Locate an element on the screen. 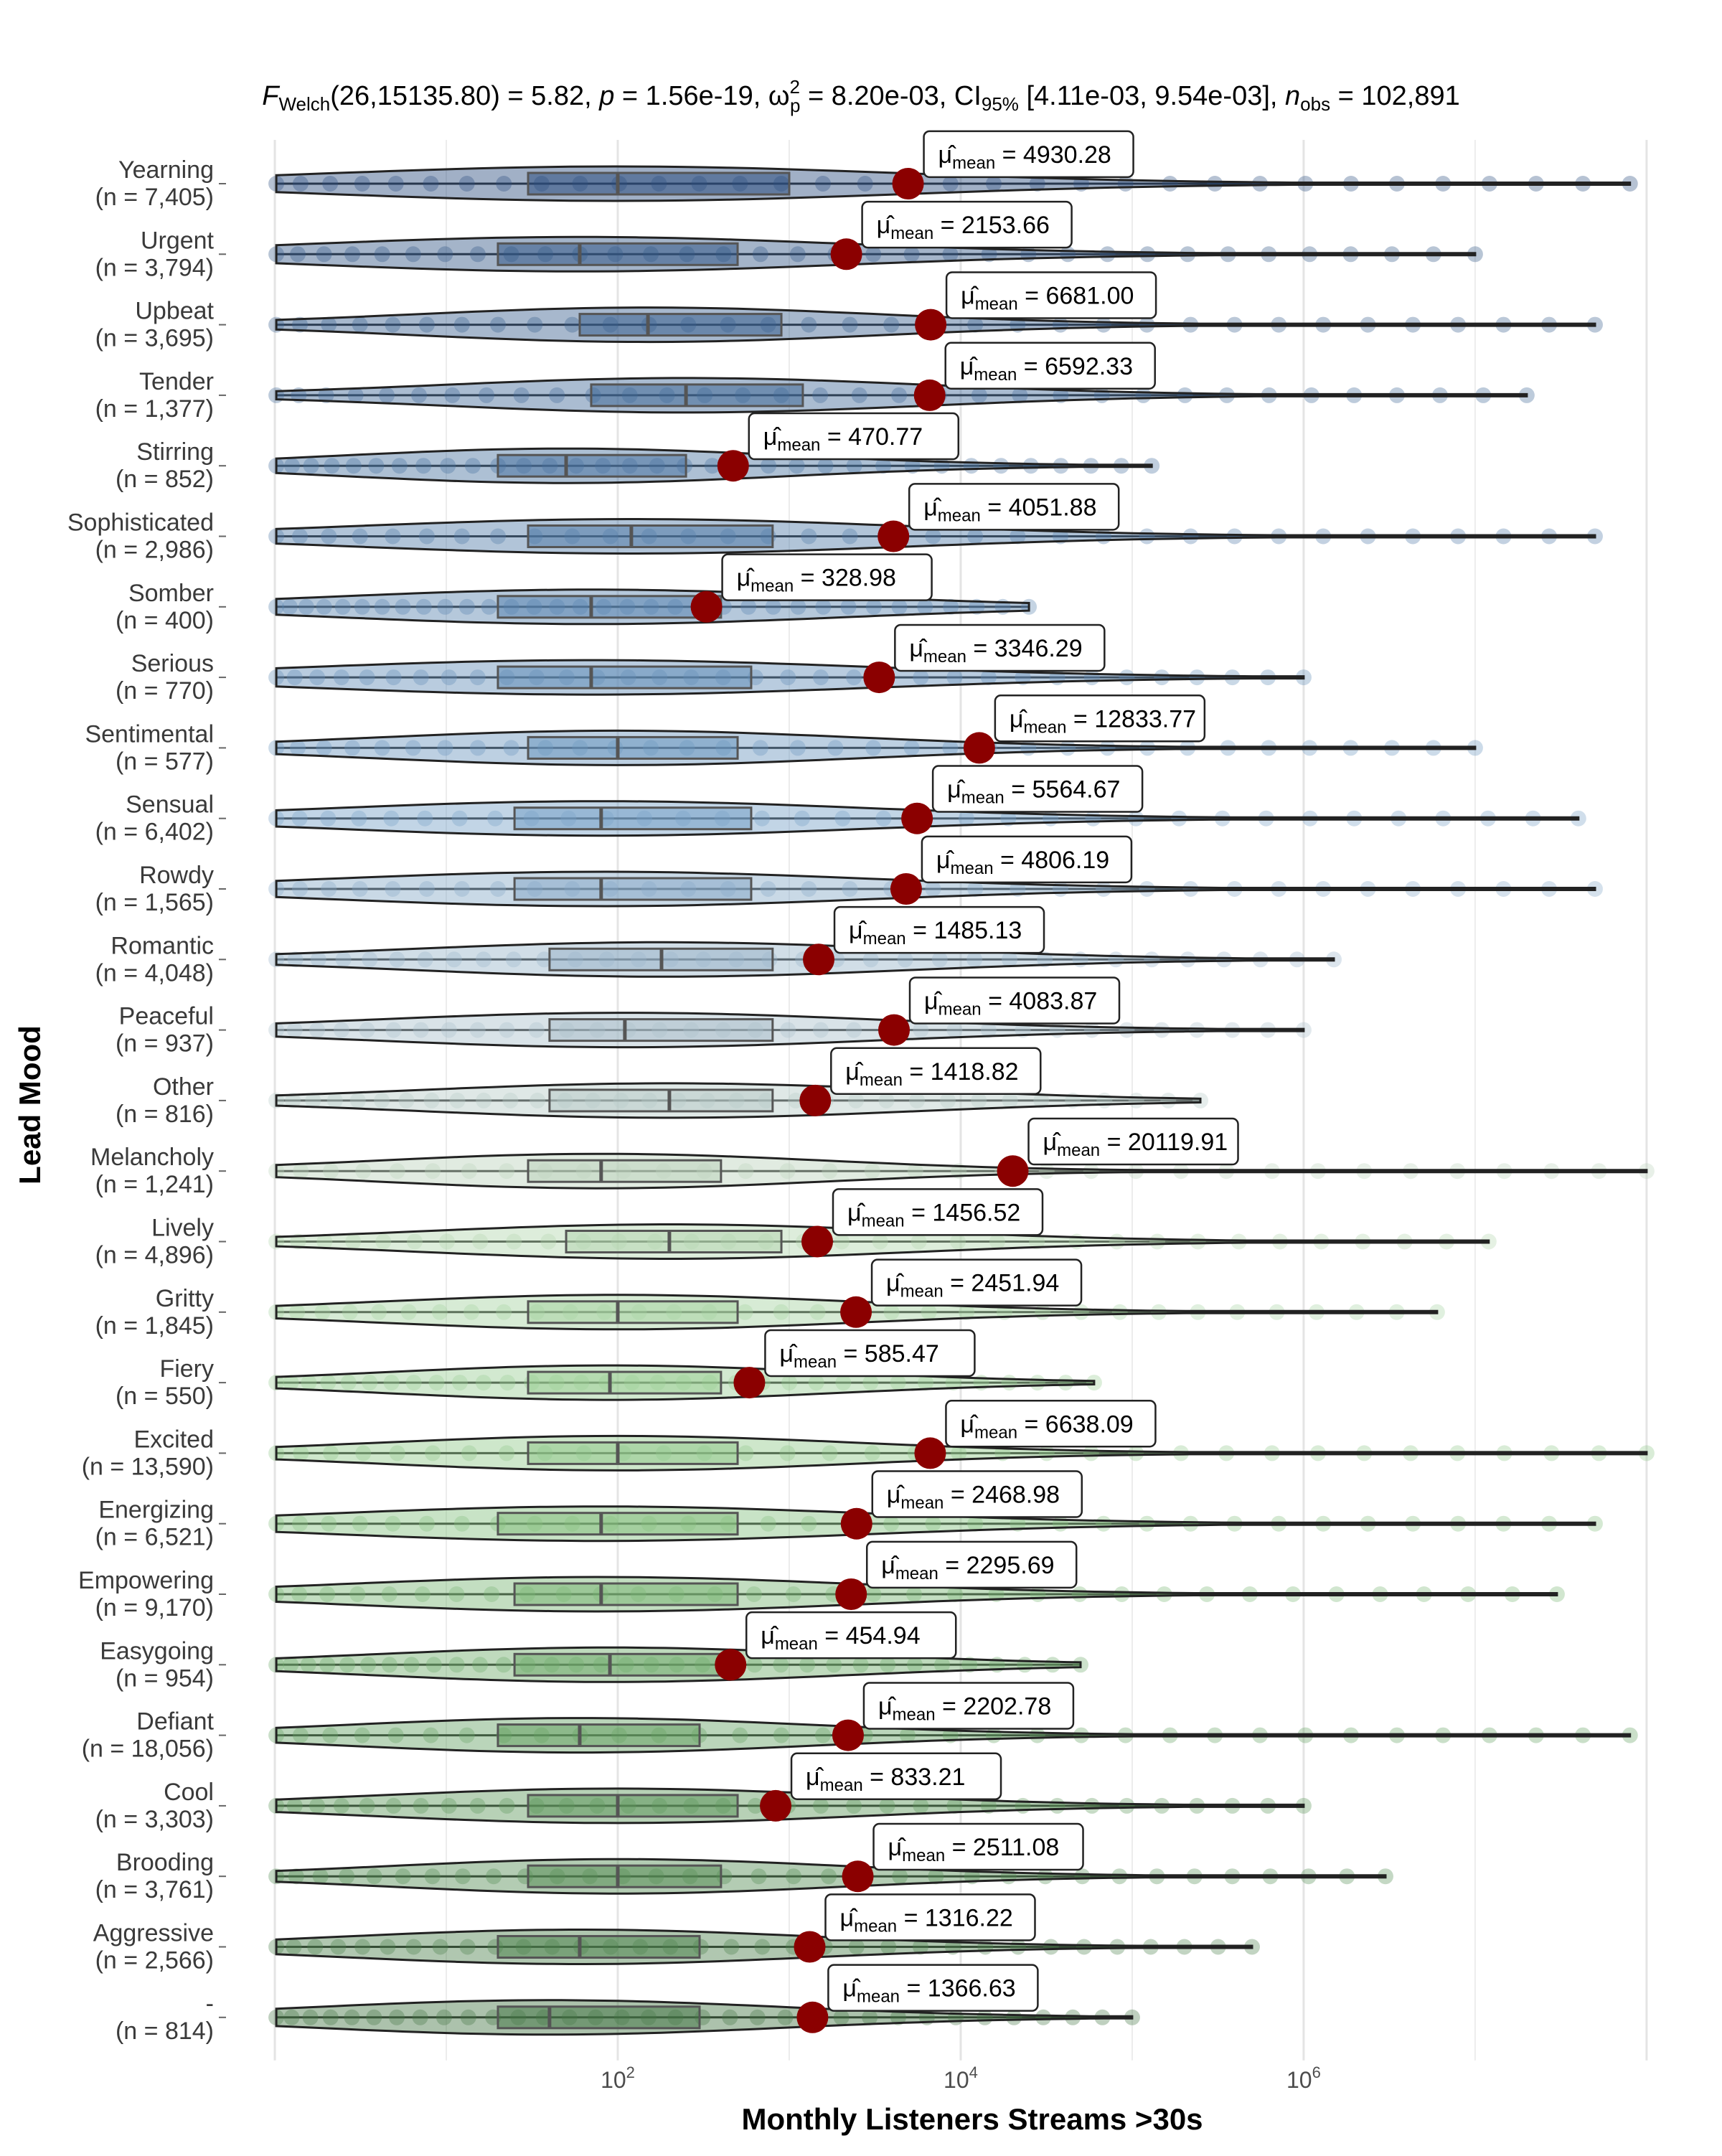  y-tick-label: Rowdy (n = 1,565) is located at coordinates (155, 889).